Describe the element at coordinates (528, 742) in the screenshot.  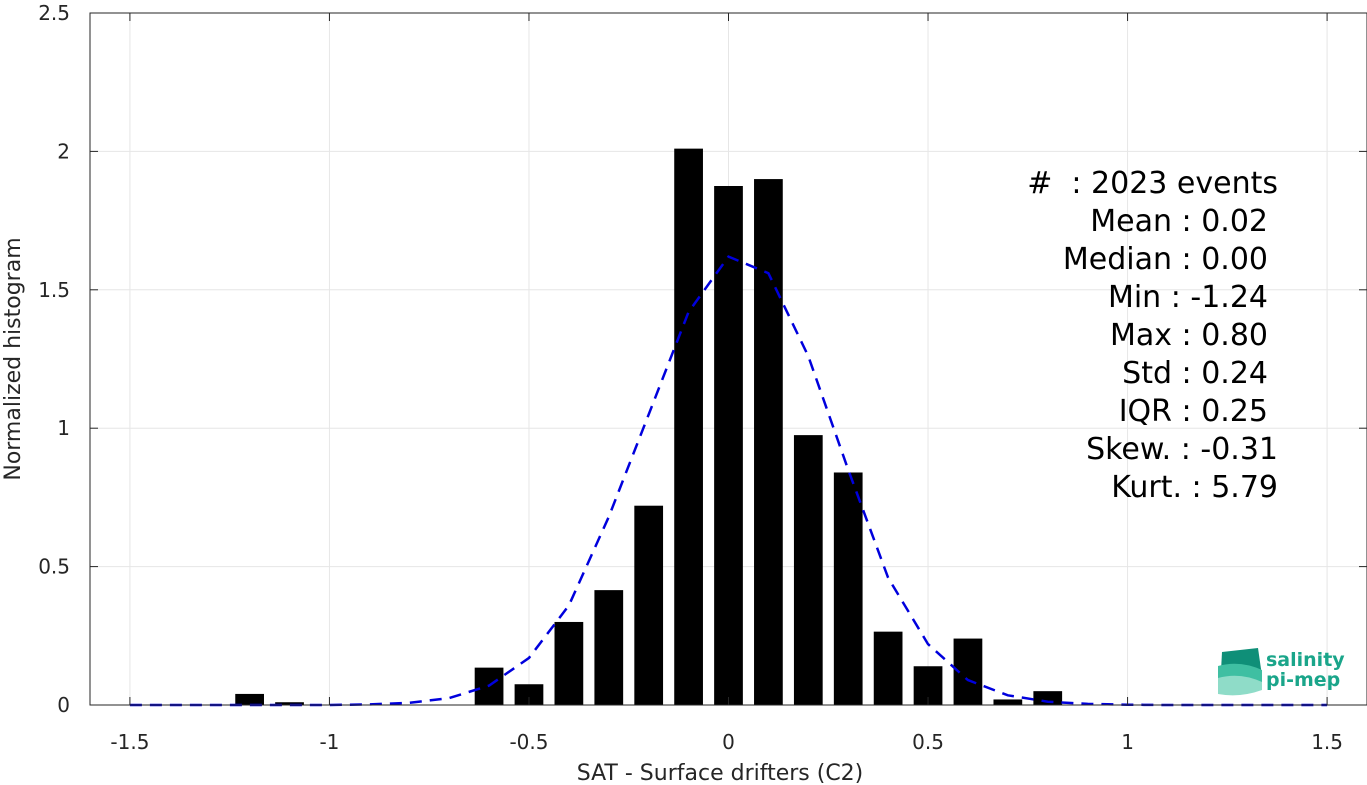
I see `x-tick-label: -0.5` at that location.